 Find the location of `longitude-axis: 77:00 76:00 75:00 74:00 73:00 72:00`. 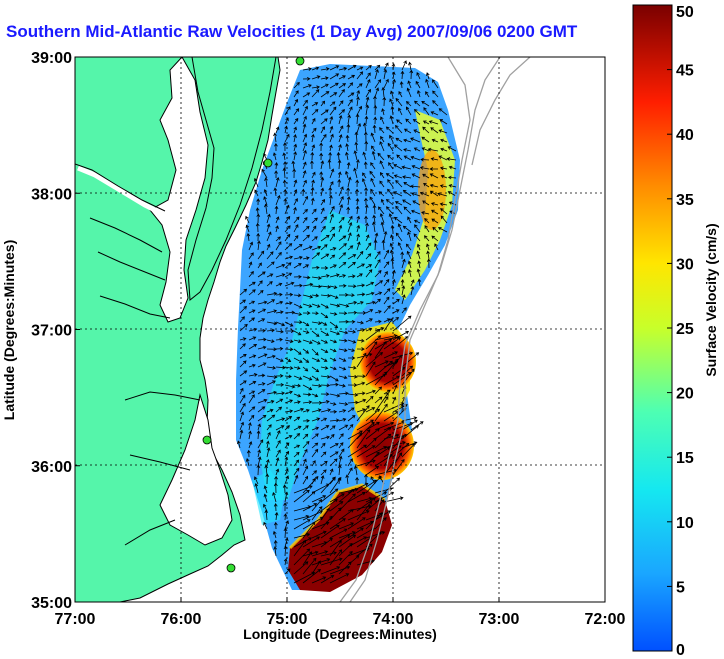

longitude-axis: 77:00 76:00 75:00 74:00 73:00 72:00 is located at coordinates (340, 612).